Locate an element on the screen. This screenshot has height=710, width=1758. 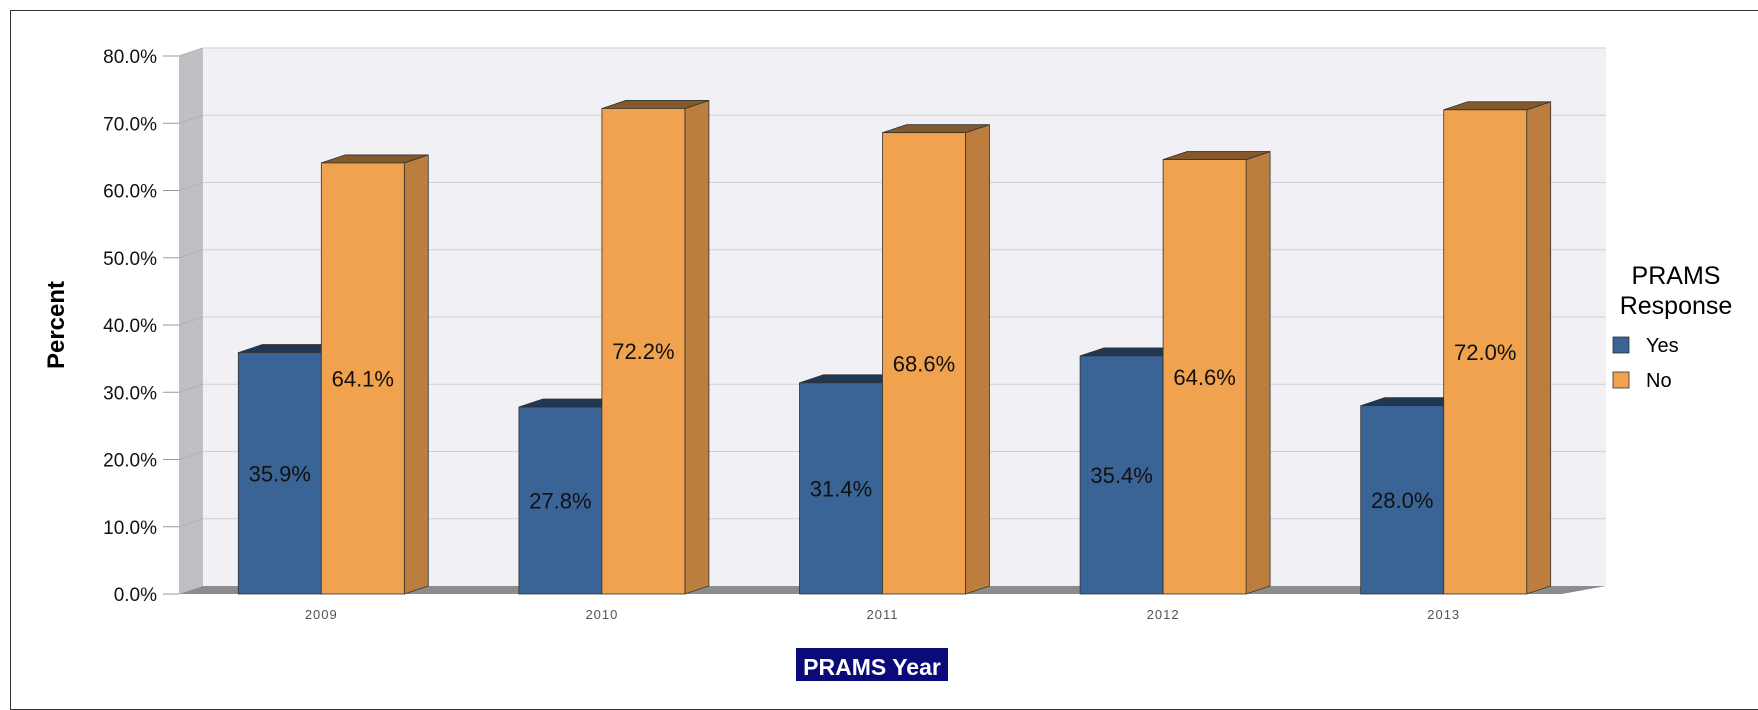
x-axis: 2009 2010 2011 2012 2013 is located at coordinates (882, 614).